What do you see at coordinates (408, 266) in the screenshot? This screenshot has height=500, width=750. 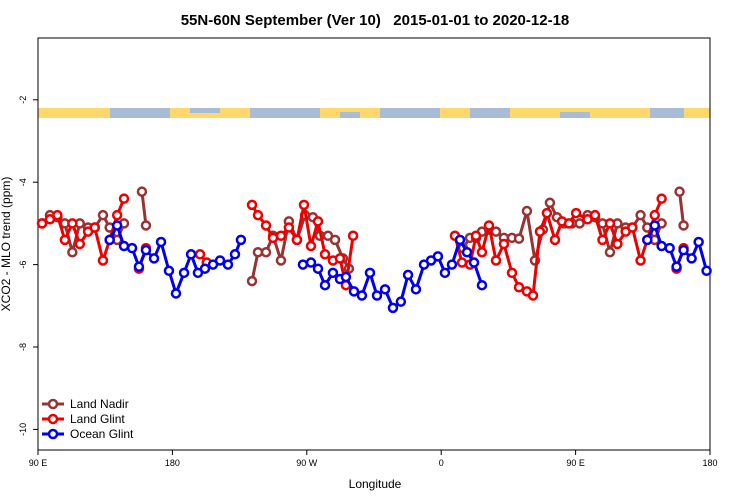 I see `series-line` at bounding box center [408, 266].